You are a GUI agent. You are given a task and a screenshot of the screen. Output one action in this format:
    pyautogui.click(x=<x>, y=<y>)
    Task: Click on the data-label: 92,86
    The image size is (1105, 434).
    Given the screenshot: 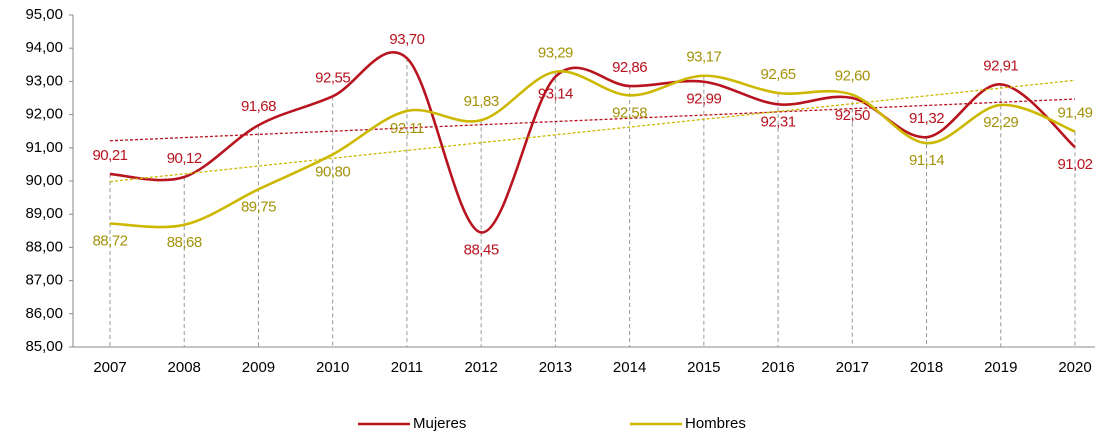 What is the action you would take?
    pyautogui.click(x=629, y=67)
    